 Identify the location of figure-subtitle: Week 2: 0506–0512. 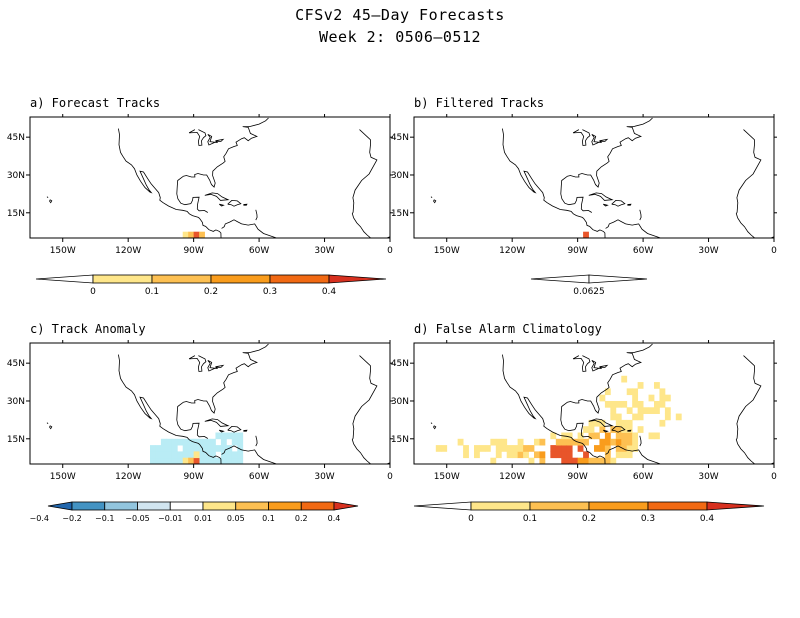
(400, 37).